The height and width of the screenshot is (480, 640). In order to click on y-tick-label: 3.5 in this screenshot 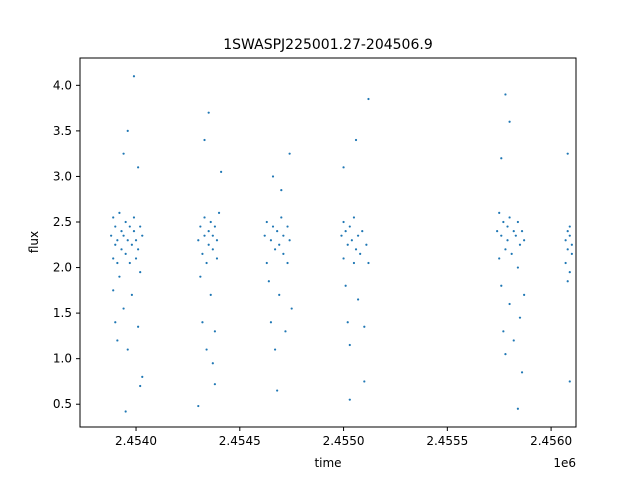, I will do `click(62, 131)`.